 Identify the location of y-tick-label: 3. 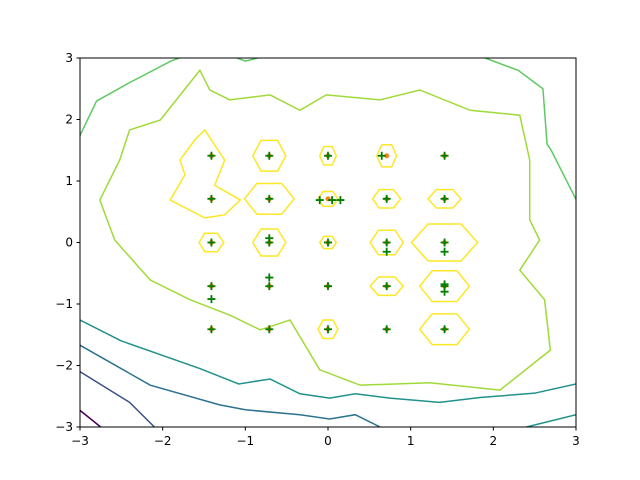
(69, 58).